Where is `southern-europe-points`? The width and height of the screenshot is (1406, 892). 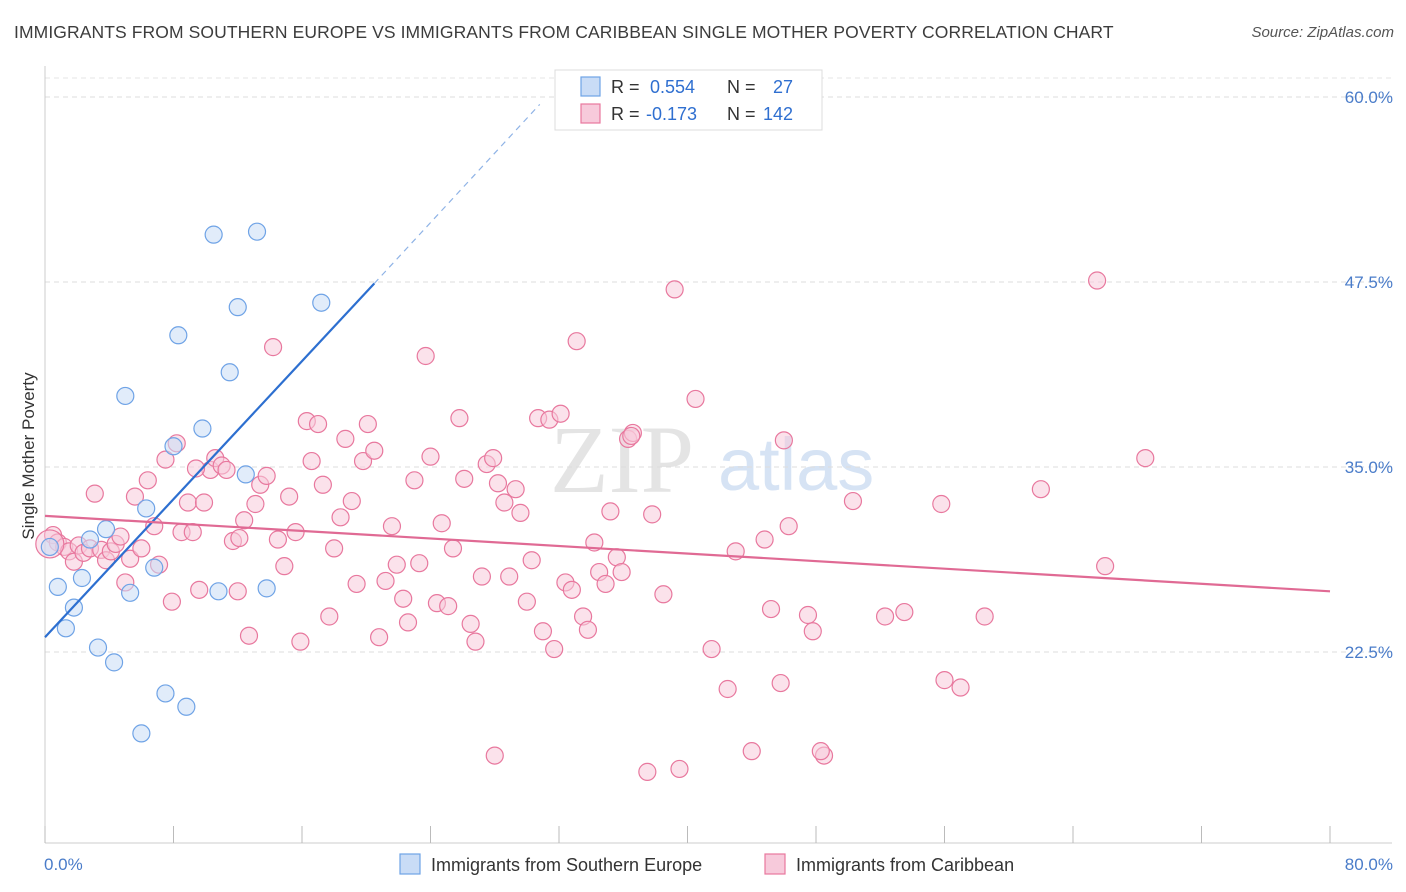 southern-europe-points is located at coordinates (185, 482).